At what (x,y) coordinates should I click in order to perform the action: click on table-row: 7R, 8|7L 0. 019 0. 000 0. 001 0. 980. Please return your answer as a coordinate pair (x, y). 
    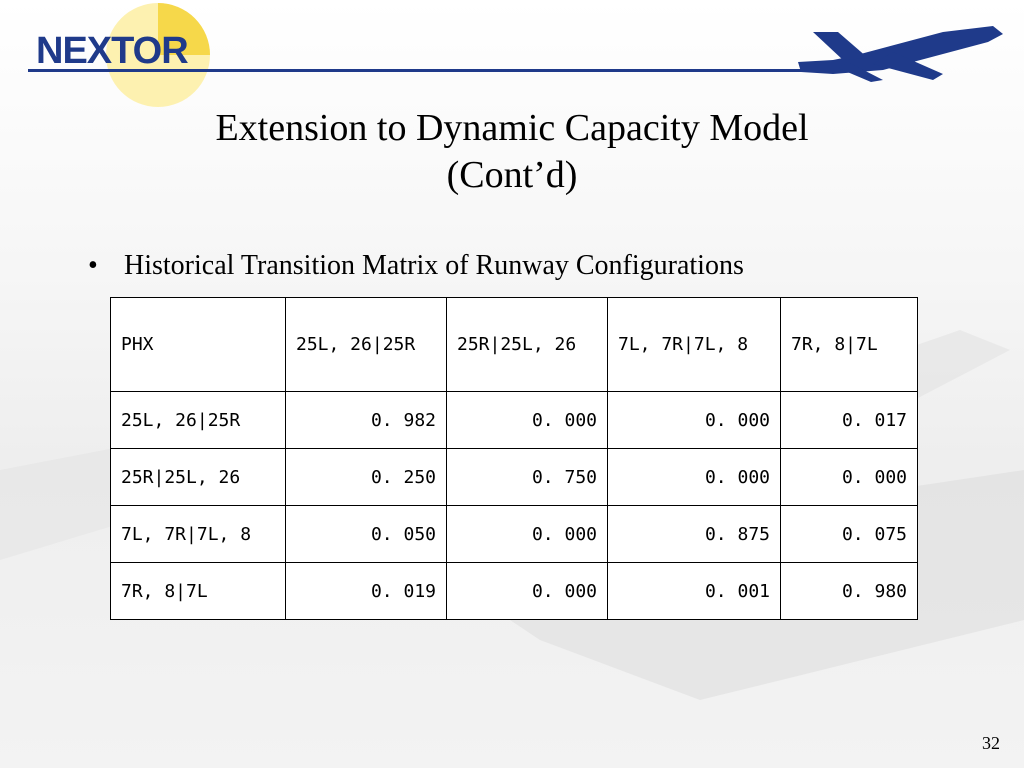
    Looking at the image, I should click on (514, 591).